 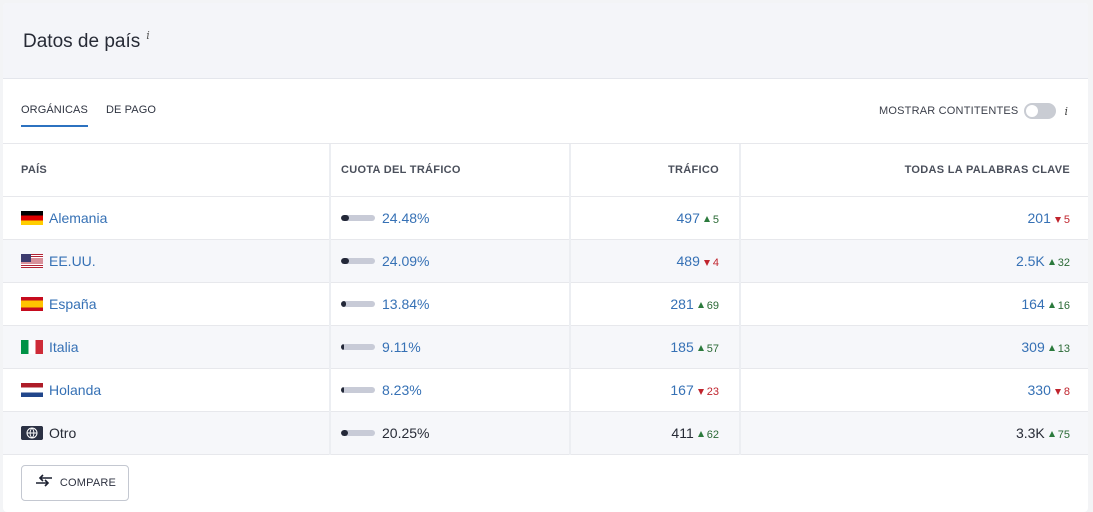 I want to click on country-name: Alemania, so click(x=78, y=218).